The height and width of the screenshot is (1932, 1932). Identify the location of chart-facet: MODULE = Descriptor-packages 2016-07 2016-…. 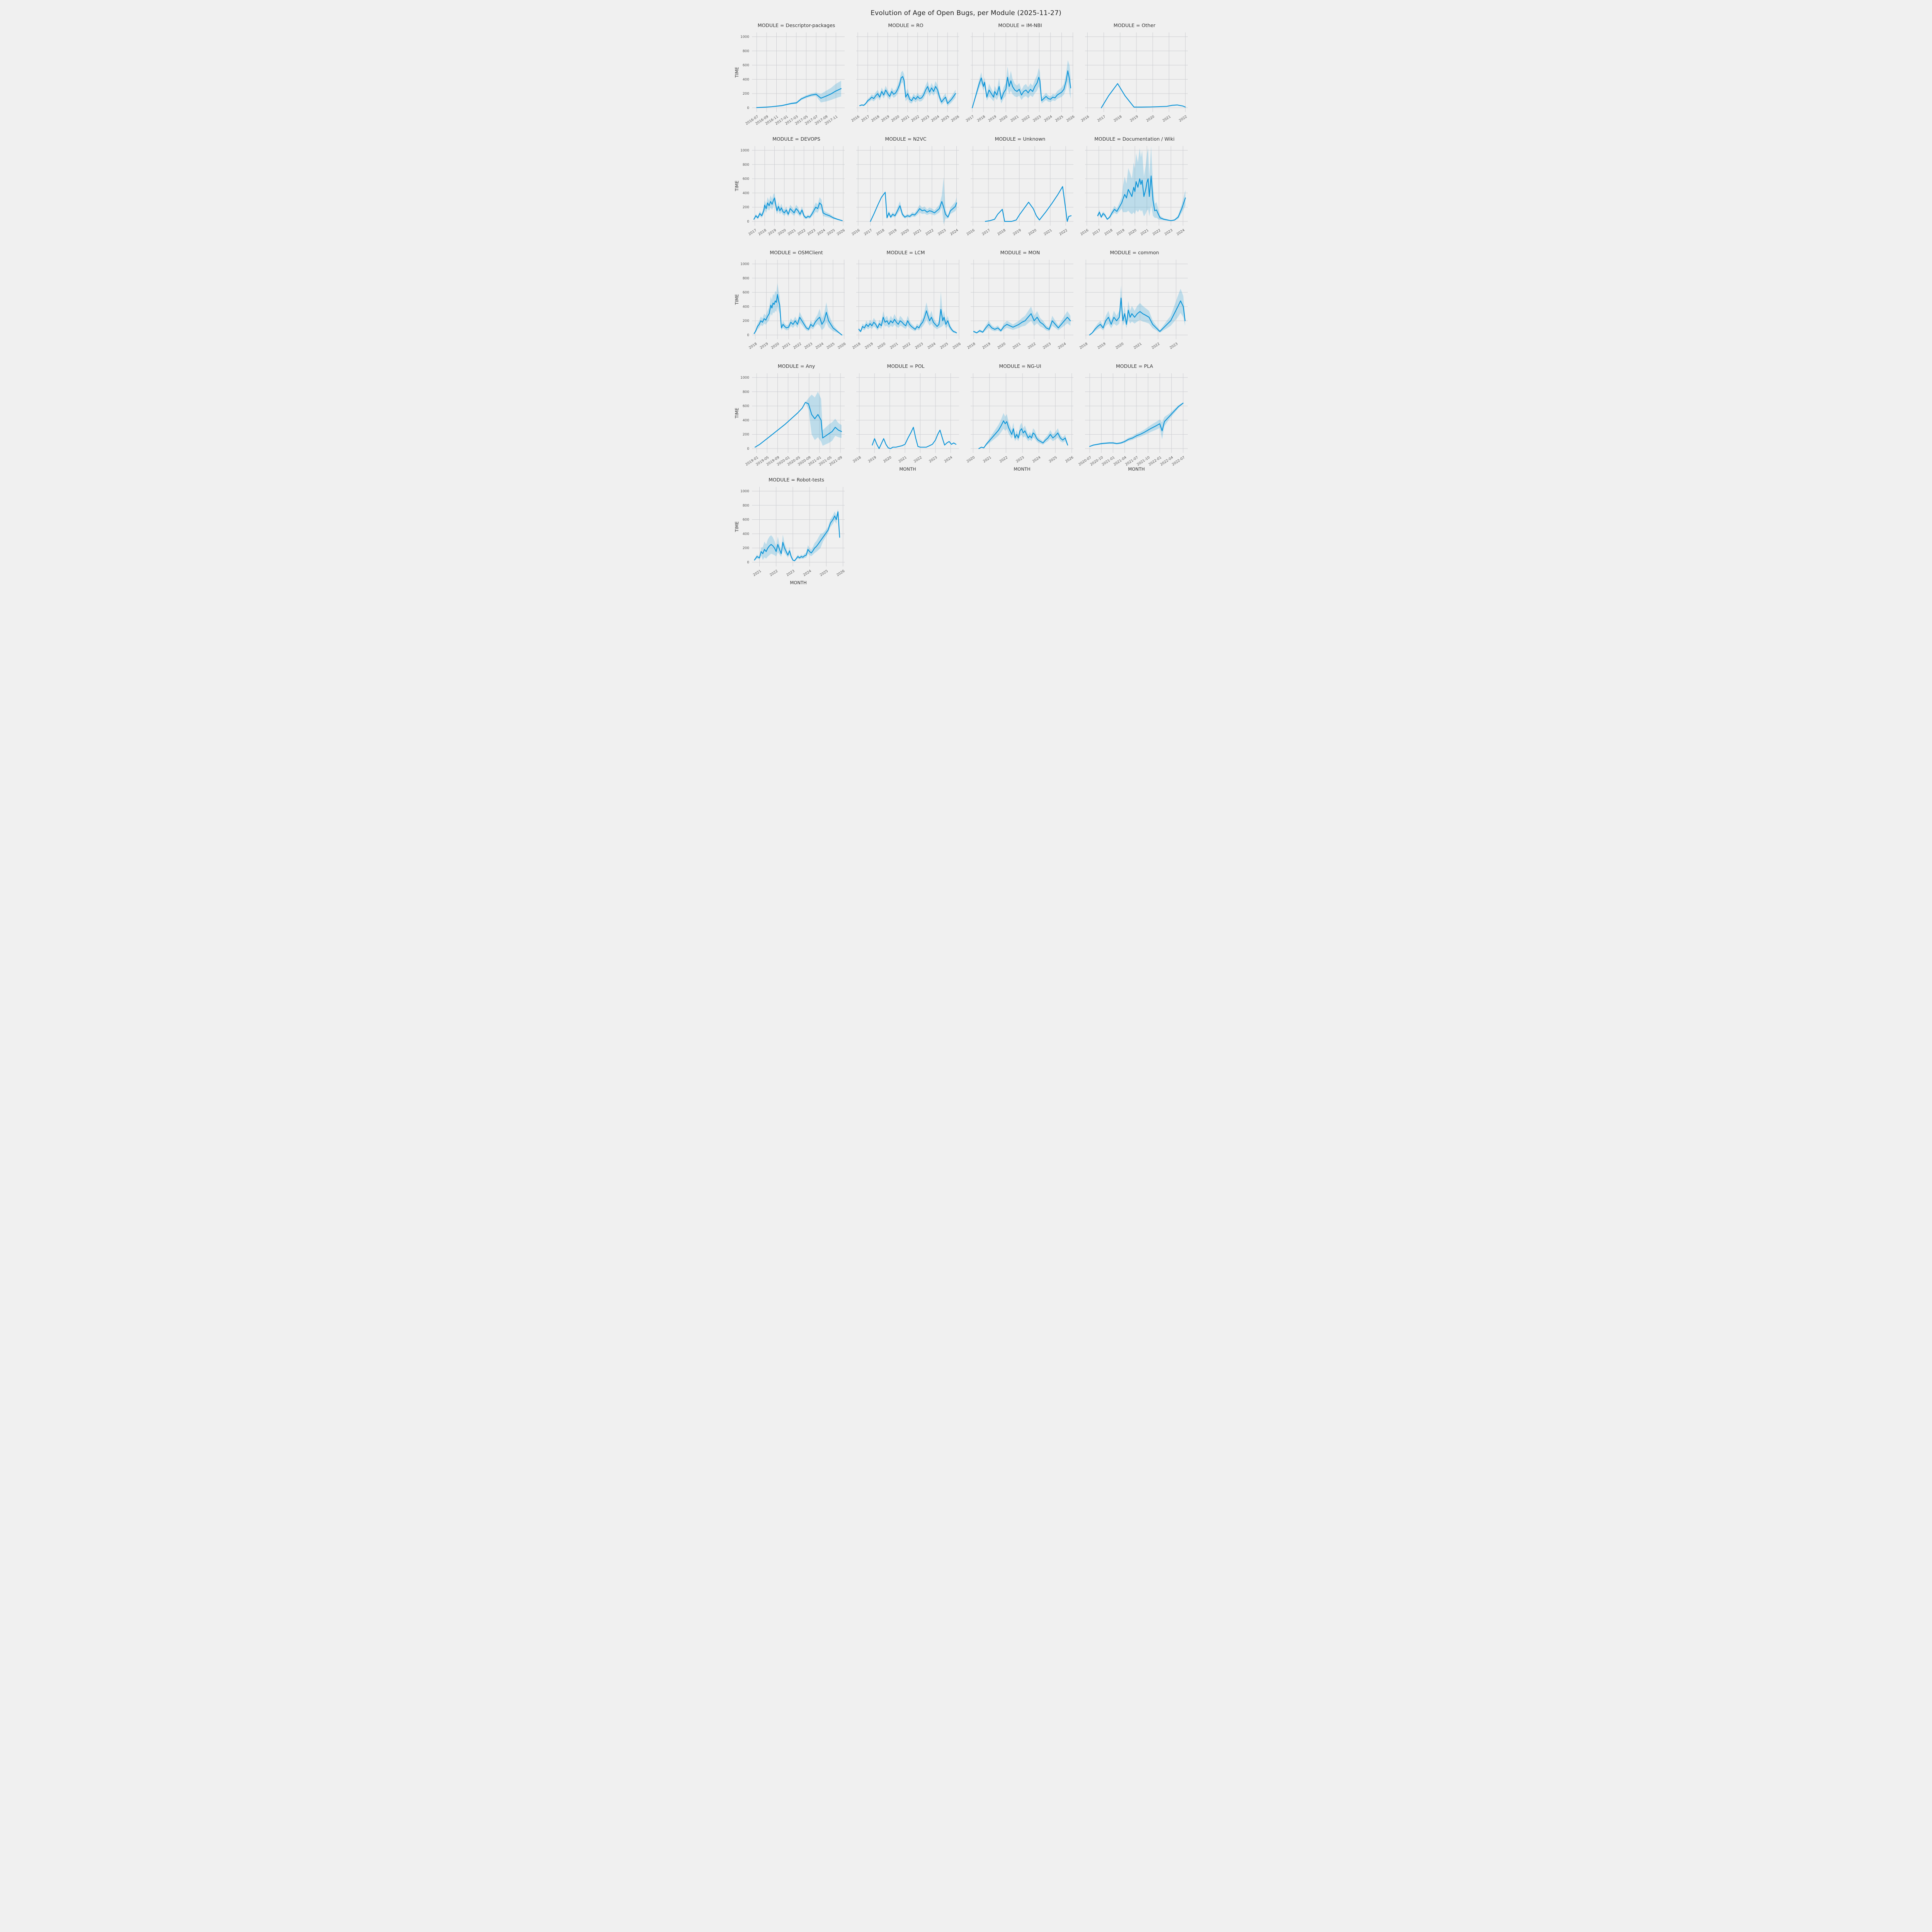
(792, 78).